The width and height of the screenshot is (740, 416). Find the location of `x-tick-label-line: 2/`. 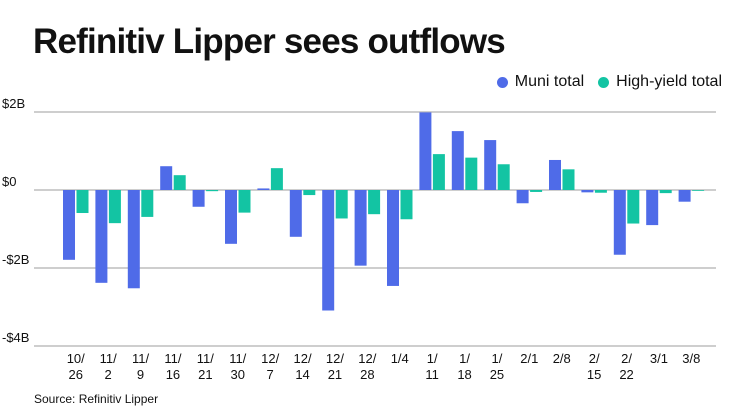

x-tick-label-line: 2/ is located at coordinates (626, 358).